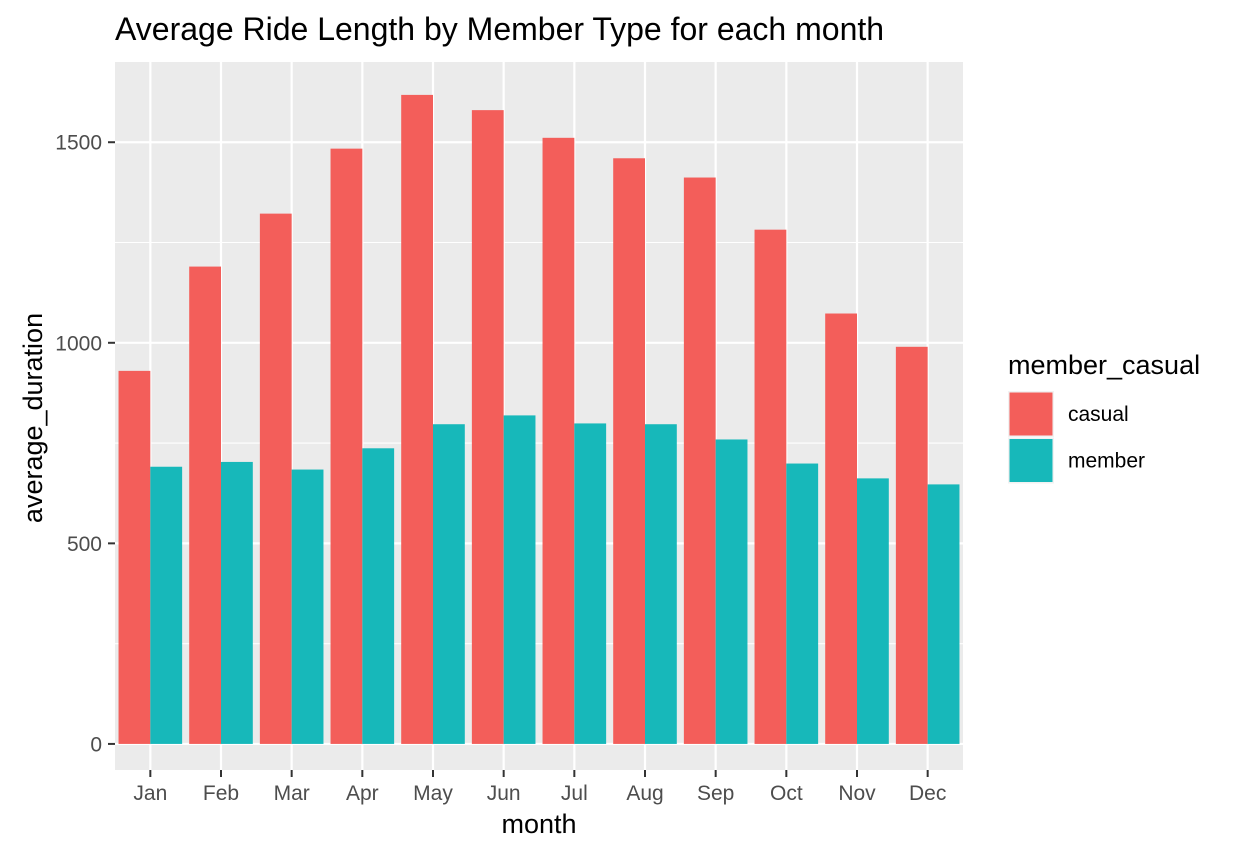 This screenshot has height=854, width=1246. I want to click on bar-casual-feb, so click(205, 505).